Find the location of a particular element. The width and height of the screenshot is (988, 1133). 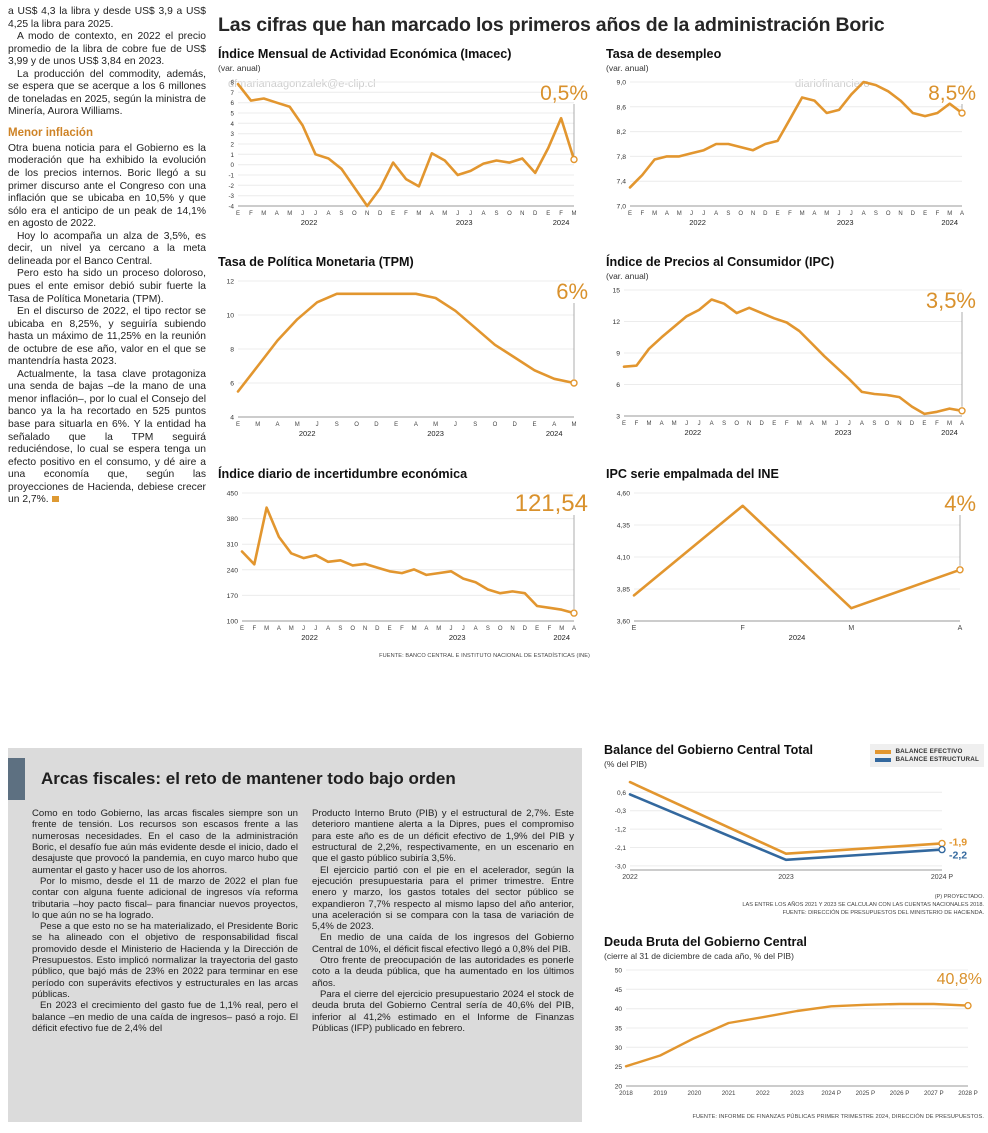

tpm-plot: 12 10 8 6 4 E M A M J S O D E A M J S O D E A M 2022 2023 2024 6% is located at coordinates (404, 359).